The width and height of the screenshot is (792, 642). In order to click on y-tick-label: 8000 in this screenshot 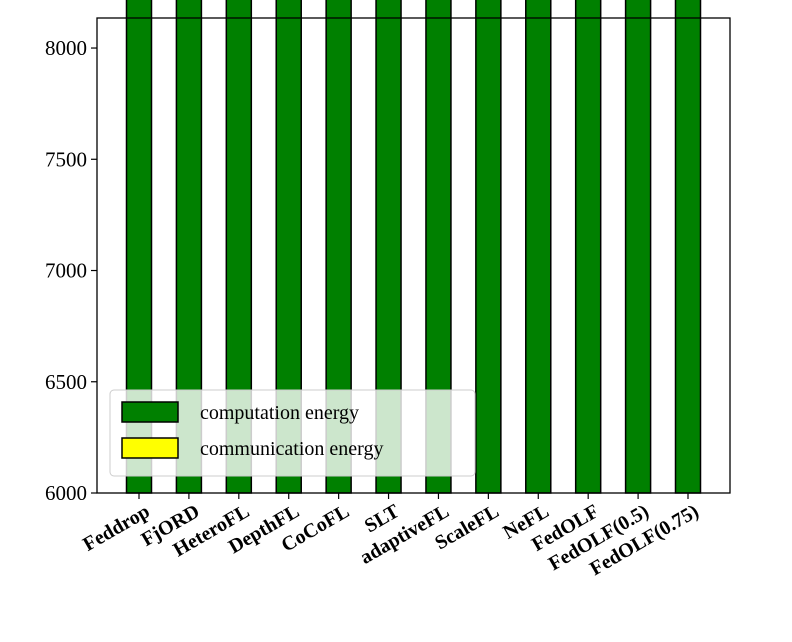, I will do `click(66, 48)`.